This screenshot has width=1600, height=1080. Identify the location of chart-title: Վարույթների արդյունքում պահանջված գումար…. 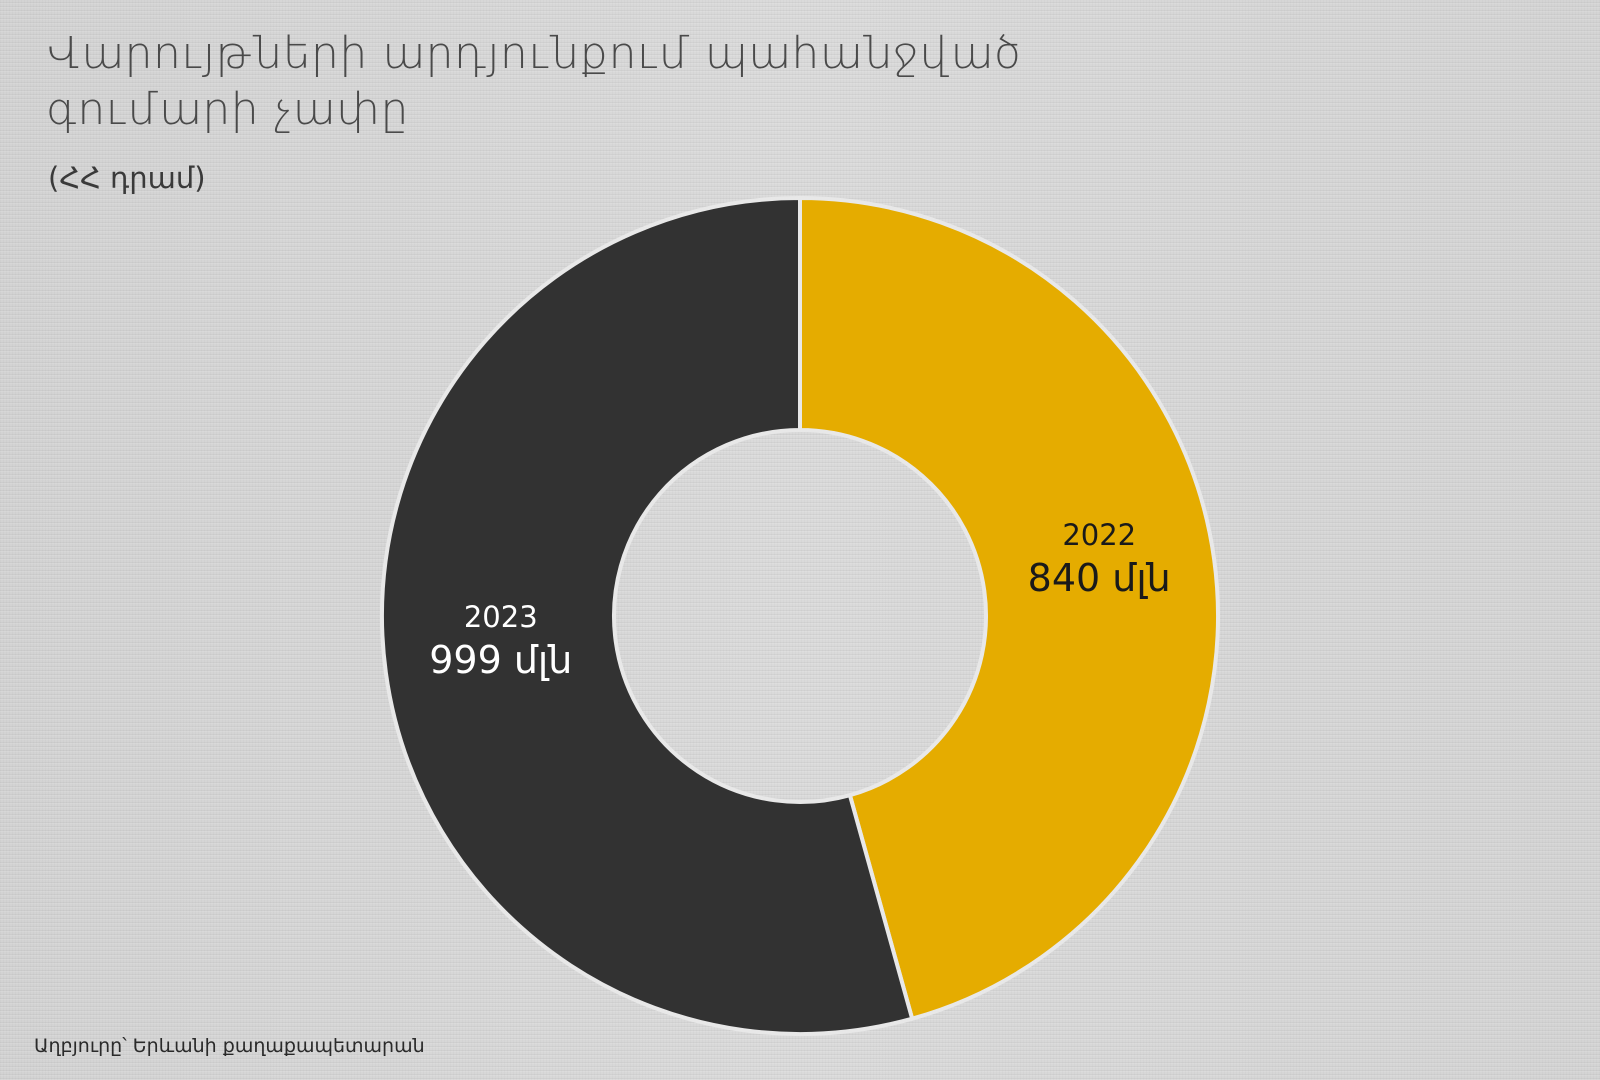
(534, 81).